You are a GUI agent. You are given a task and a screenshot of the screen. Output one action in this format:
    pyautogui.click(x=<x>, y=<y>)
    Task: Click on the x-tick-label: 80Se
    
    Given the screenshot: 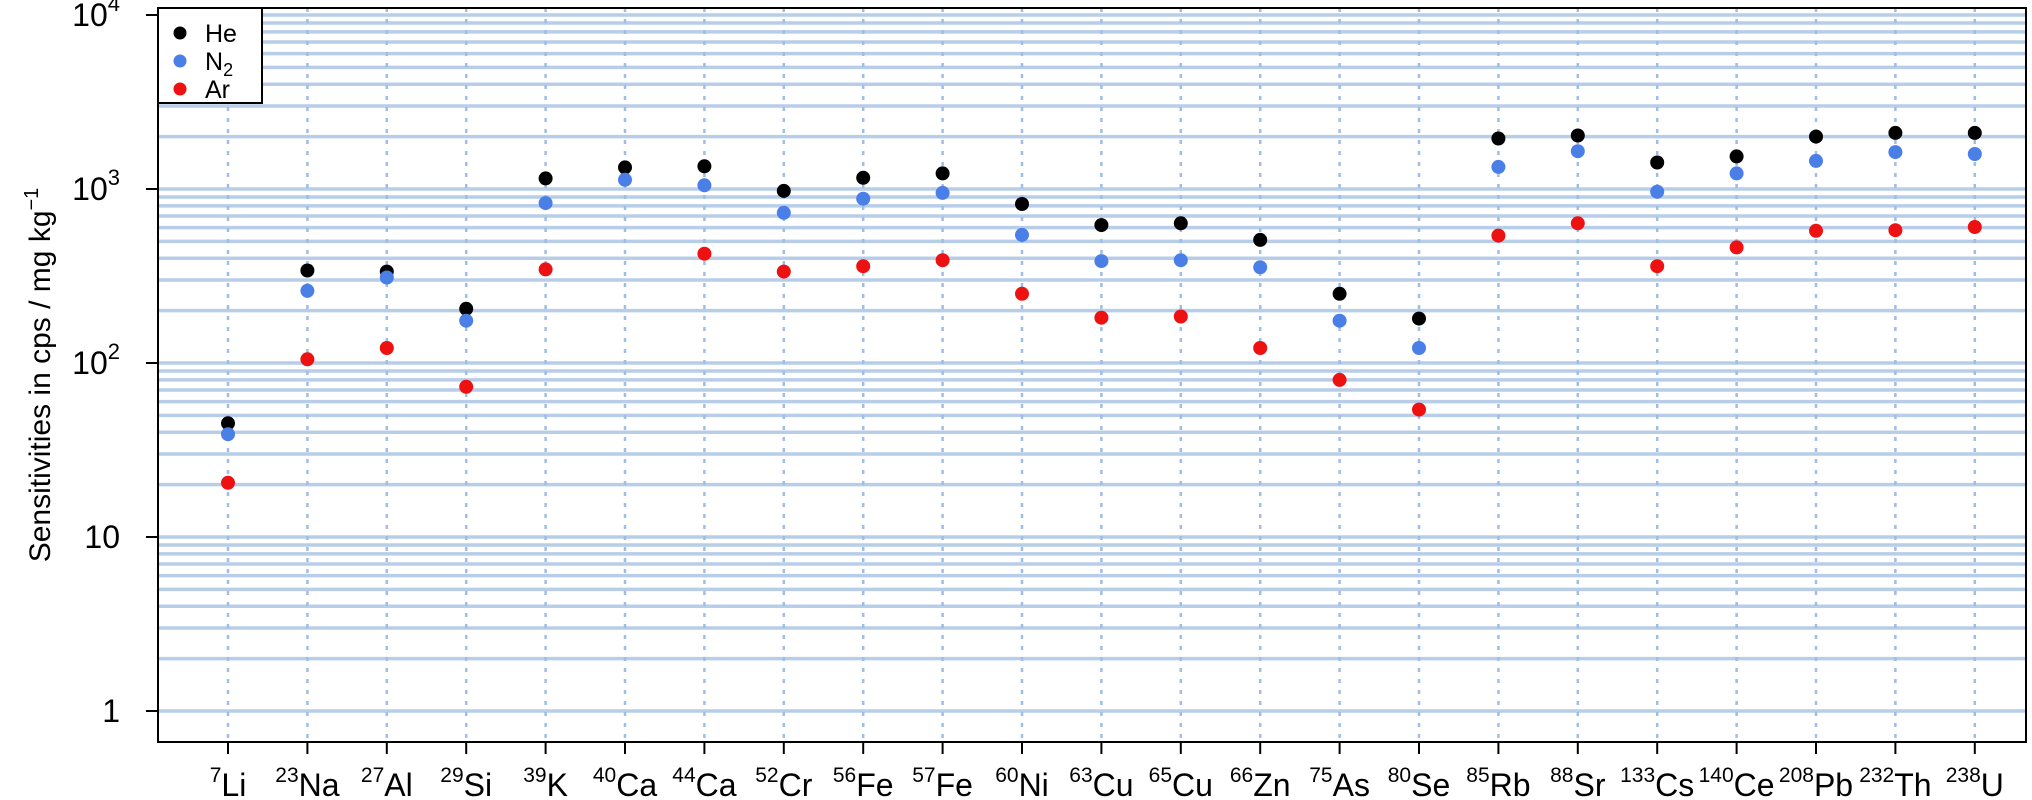 What is the action you would take?
    pyautogui.click(x=1419, y=782)
    